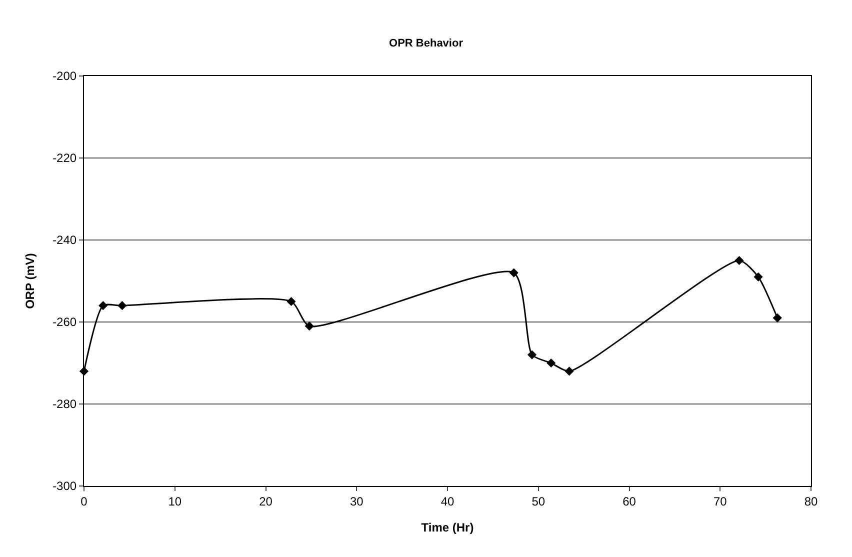 This screenshot has height=557, width=852. I want to click on x-tick-label: 50, so click(539, 501).